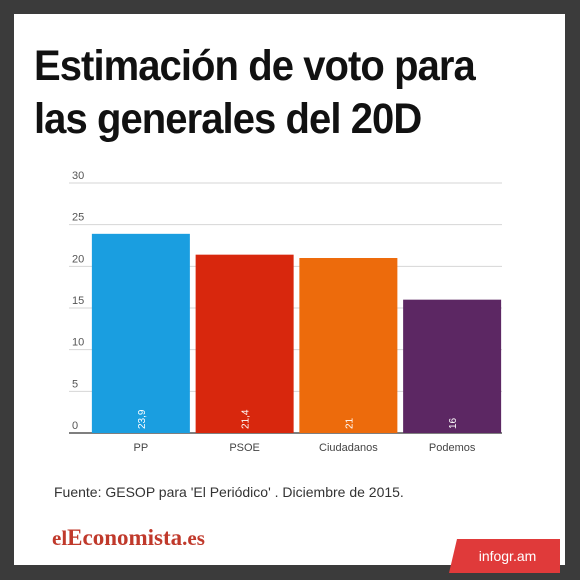  Describe the element at coordinates (75, 426) in the screenshot. I see `y-tick-label: 0` at that location.